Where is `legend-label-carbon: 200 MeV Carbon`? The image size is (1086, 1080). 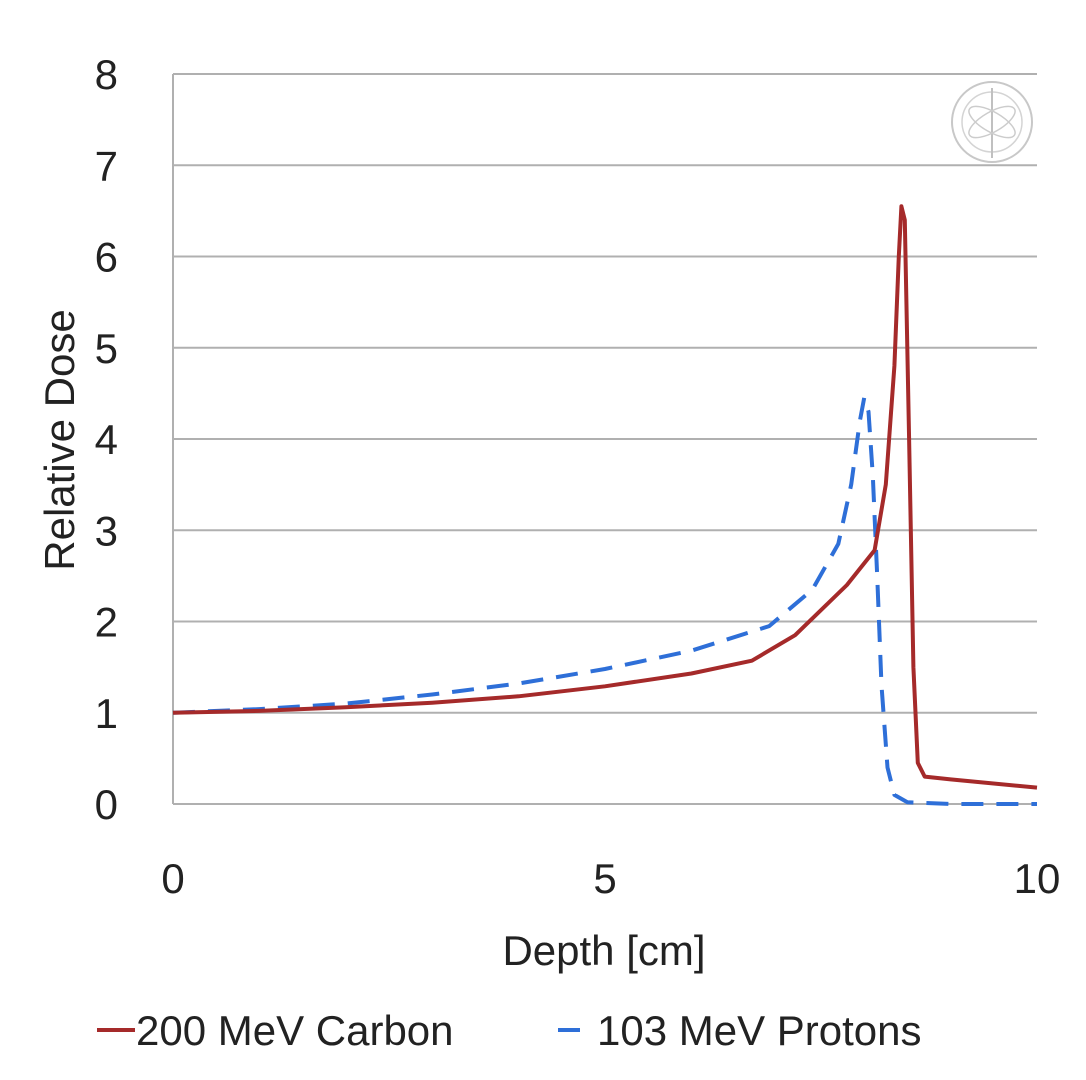
legend-label-carbon: 200 MeV Carbon is located at coordinates (295, 1030).